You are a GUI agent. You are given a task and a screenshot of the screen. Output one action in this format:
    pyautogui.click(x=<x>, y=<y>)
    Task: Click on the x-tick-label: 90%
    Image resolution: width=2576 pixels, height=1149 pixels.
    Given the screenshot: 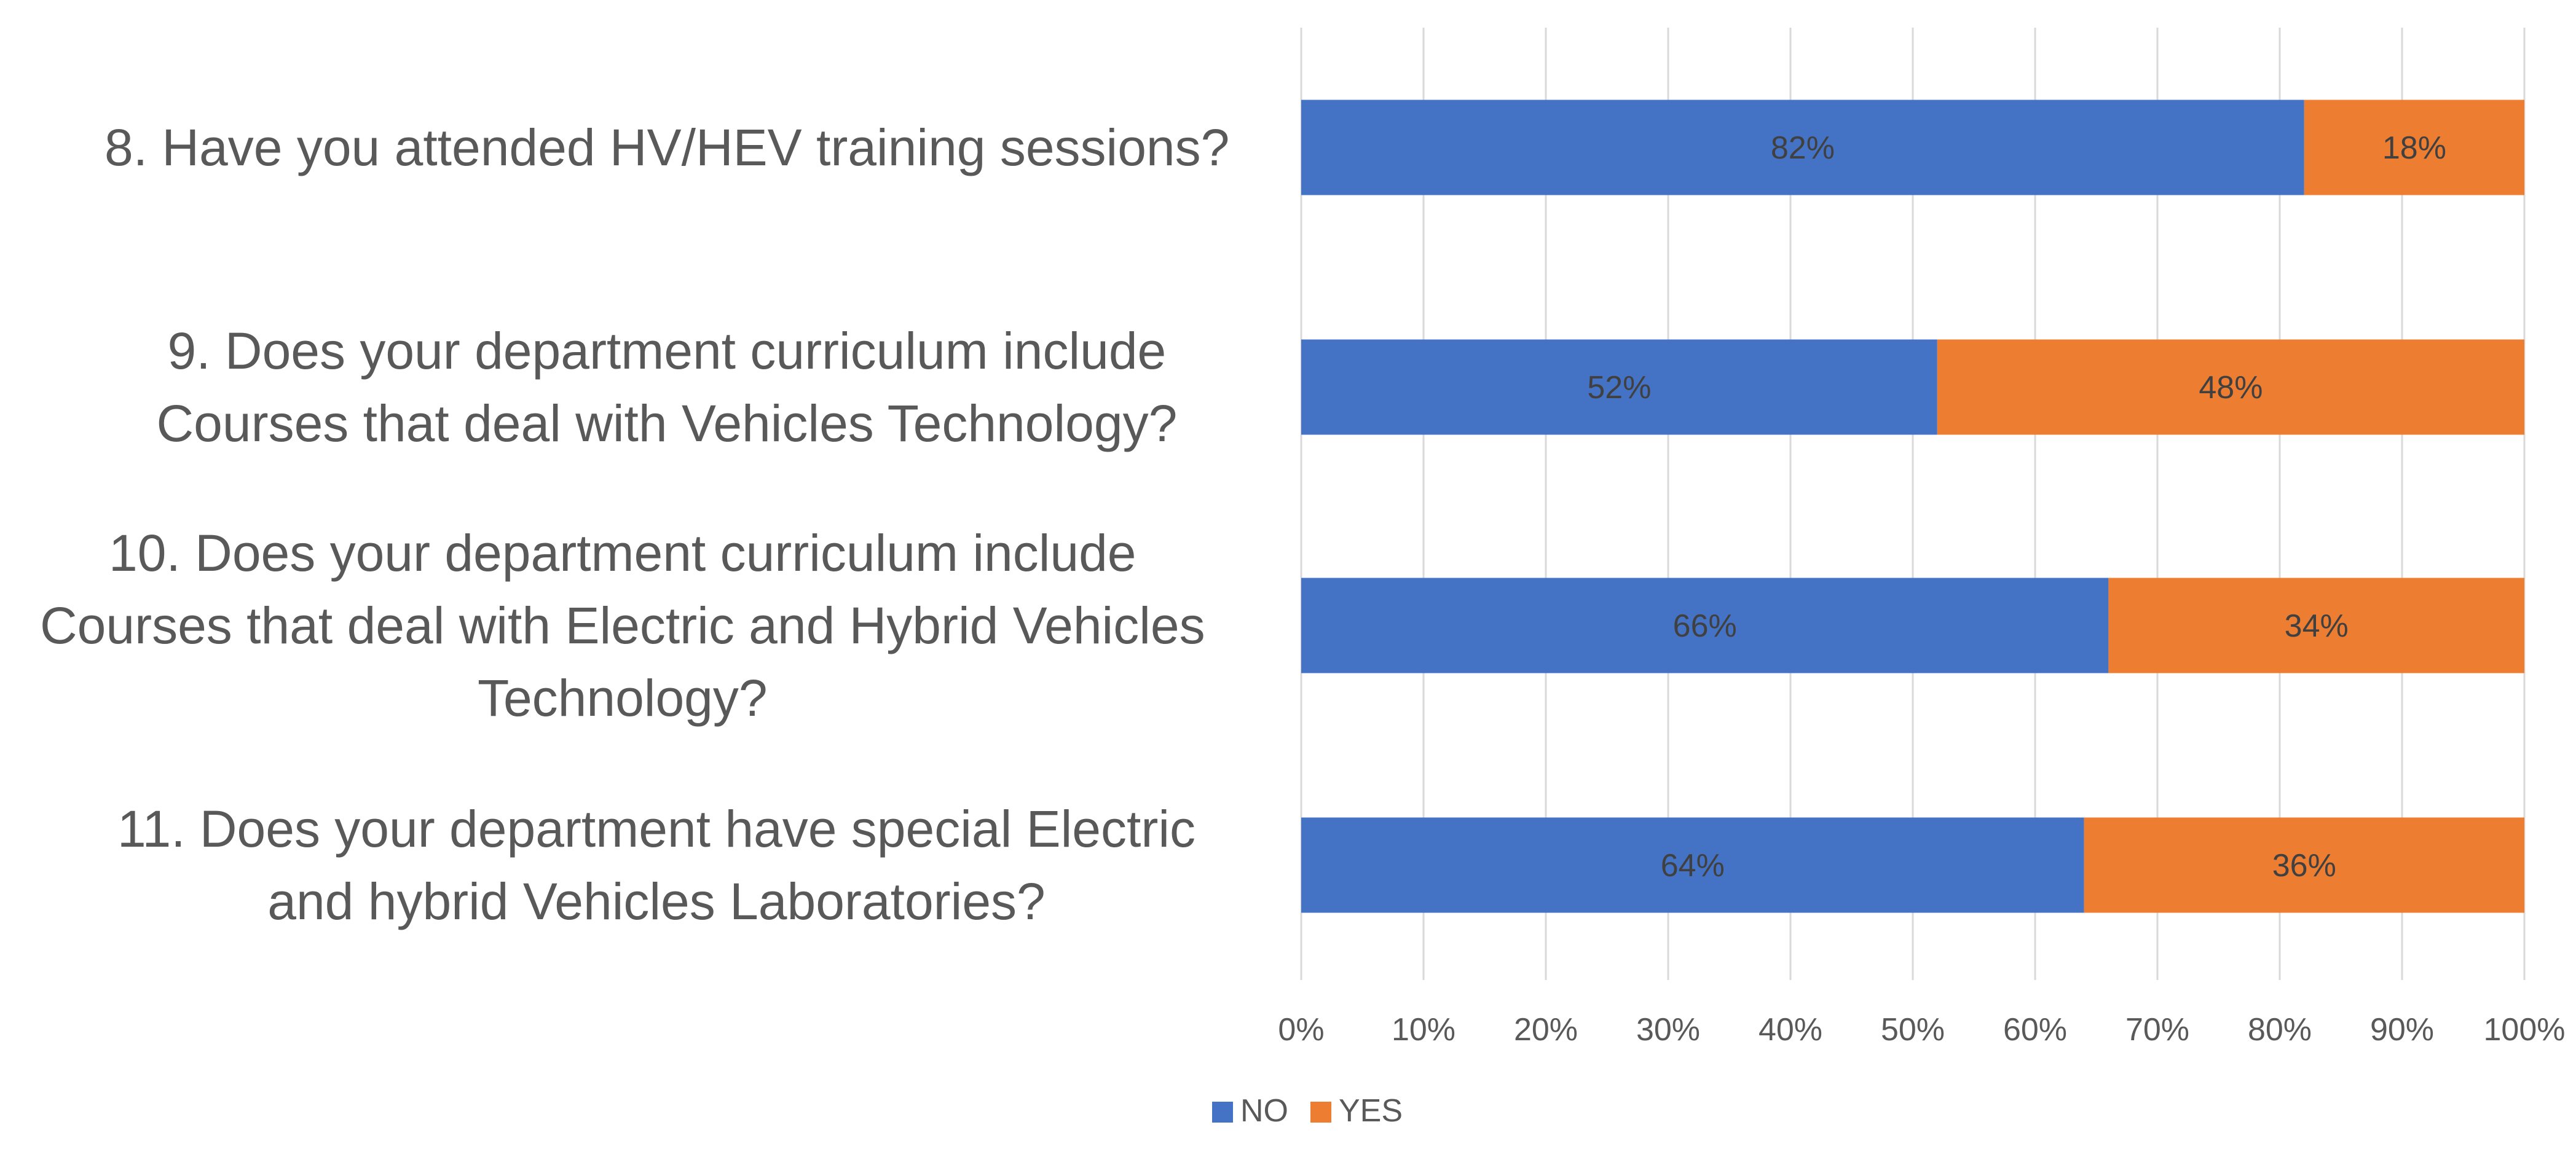 What is the action you would take?
    pyautogui.click(x=2402, y=1030)
    